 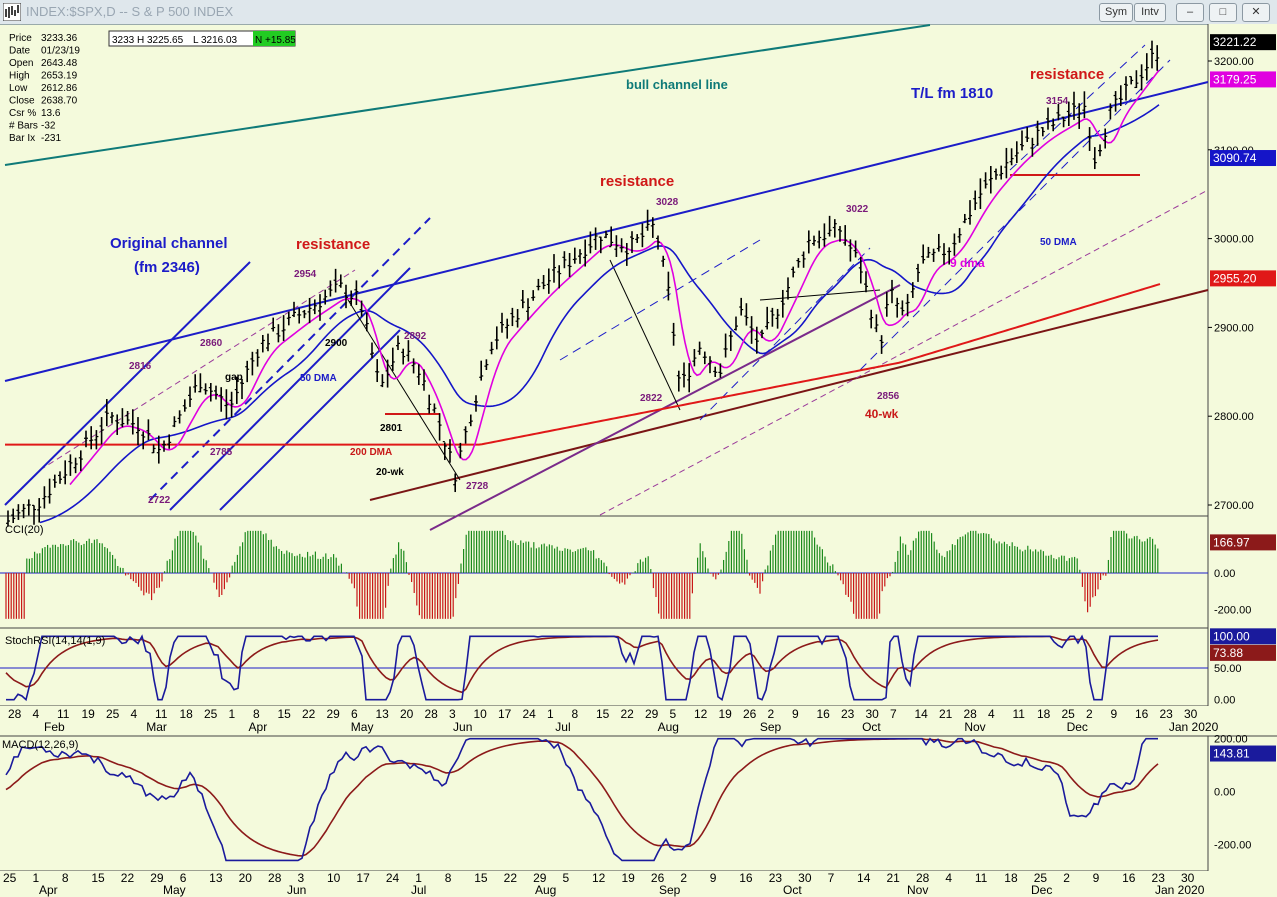 I want to click on macd-axis-tick: 0.00, so click(x=1224, y=793).